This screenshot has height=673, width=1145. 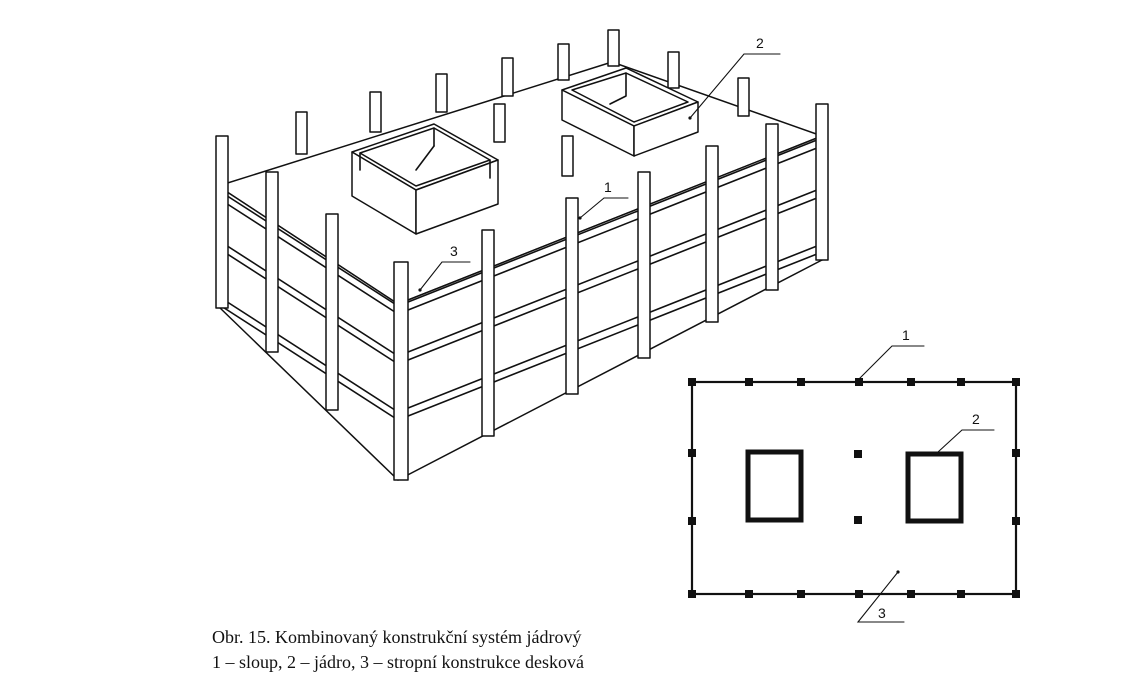 I want to click on callout-plan-slab: 3, so click(x=880, y=596).